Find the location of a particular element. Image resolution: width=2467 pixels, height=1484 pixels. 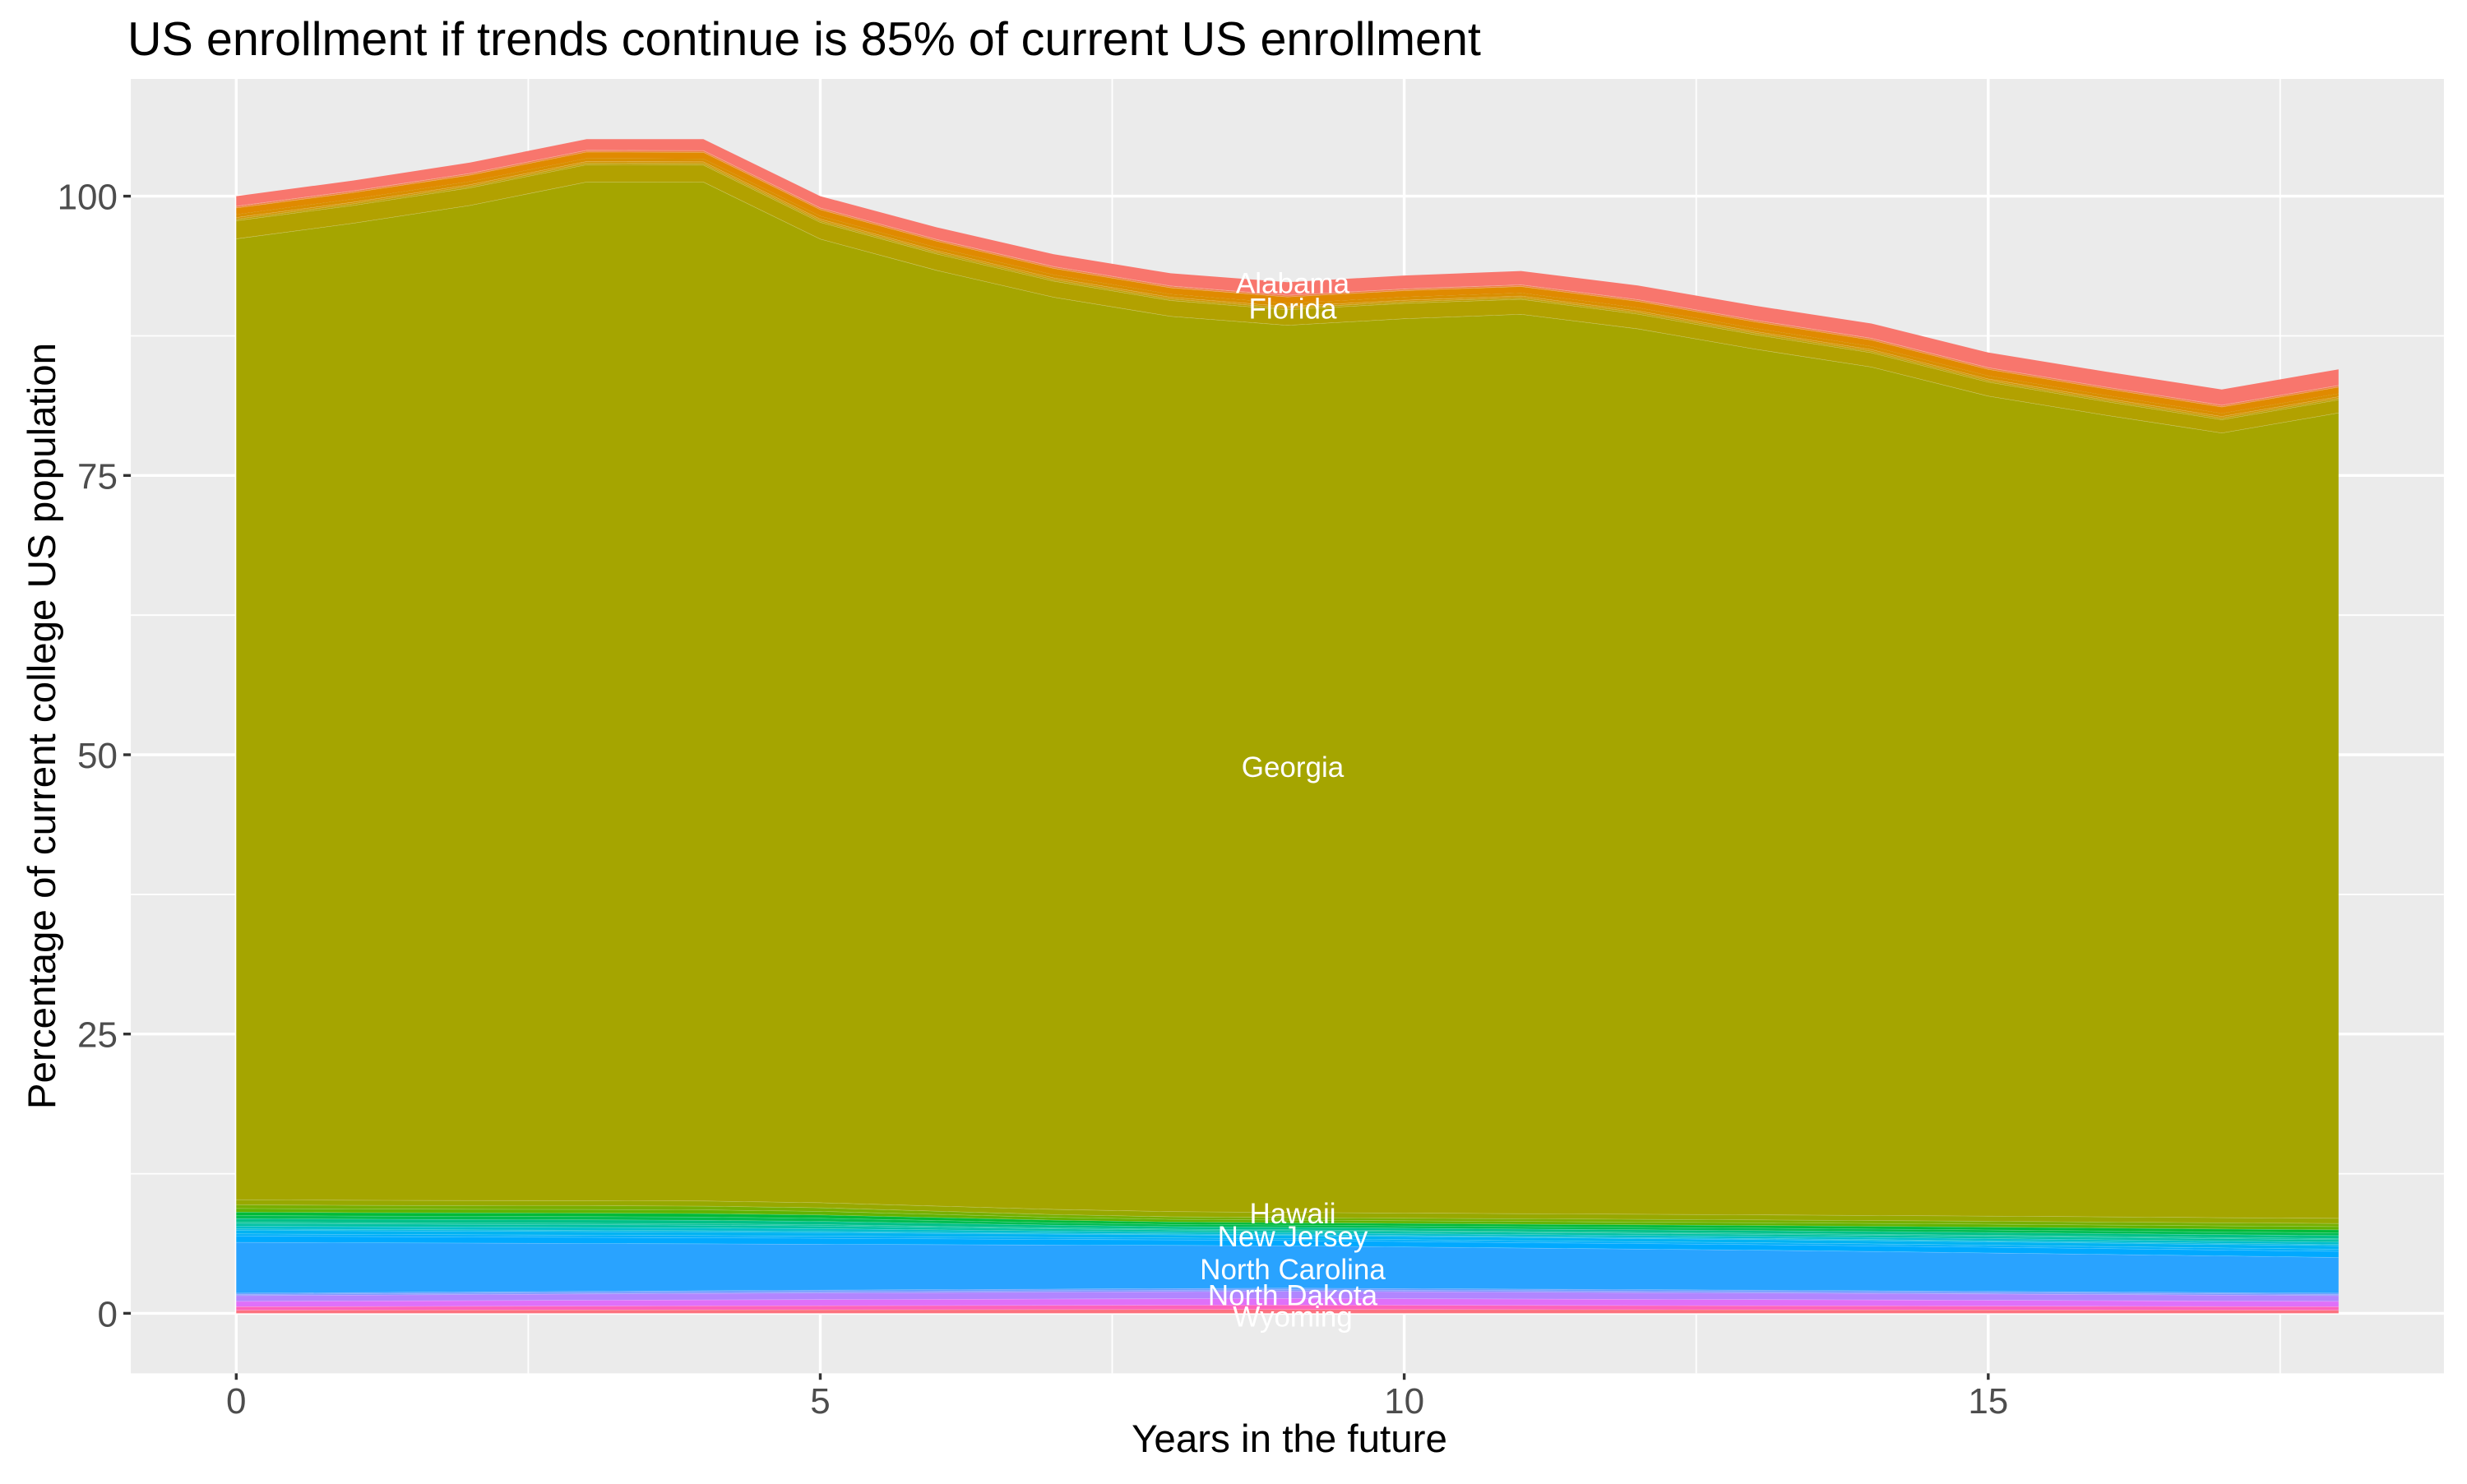

svg-text: 50 is located at coordinates (98, 756).